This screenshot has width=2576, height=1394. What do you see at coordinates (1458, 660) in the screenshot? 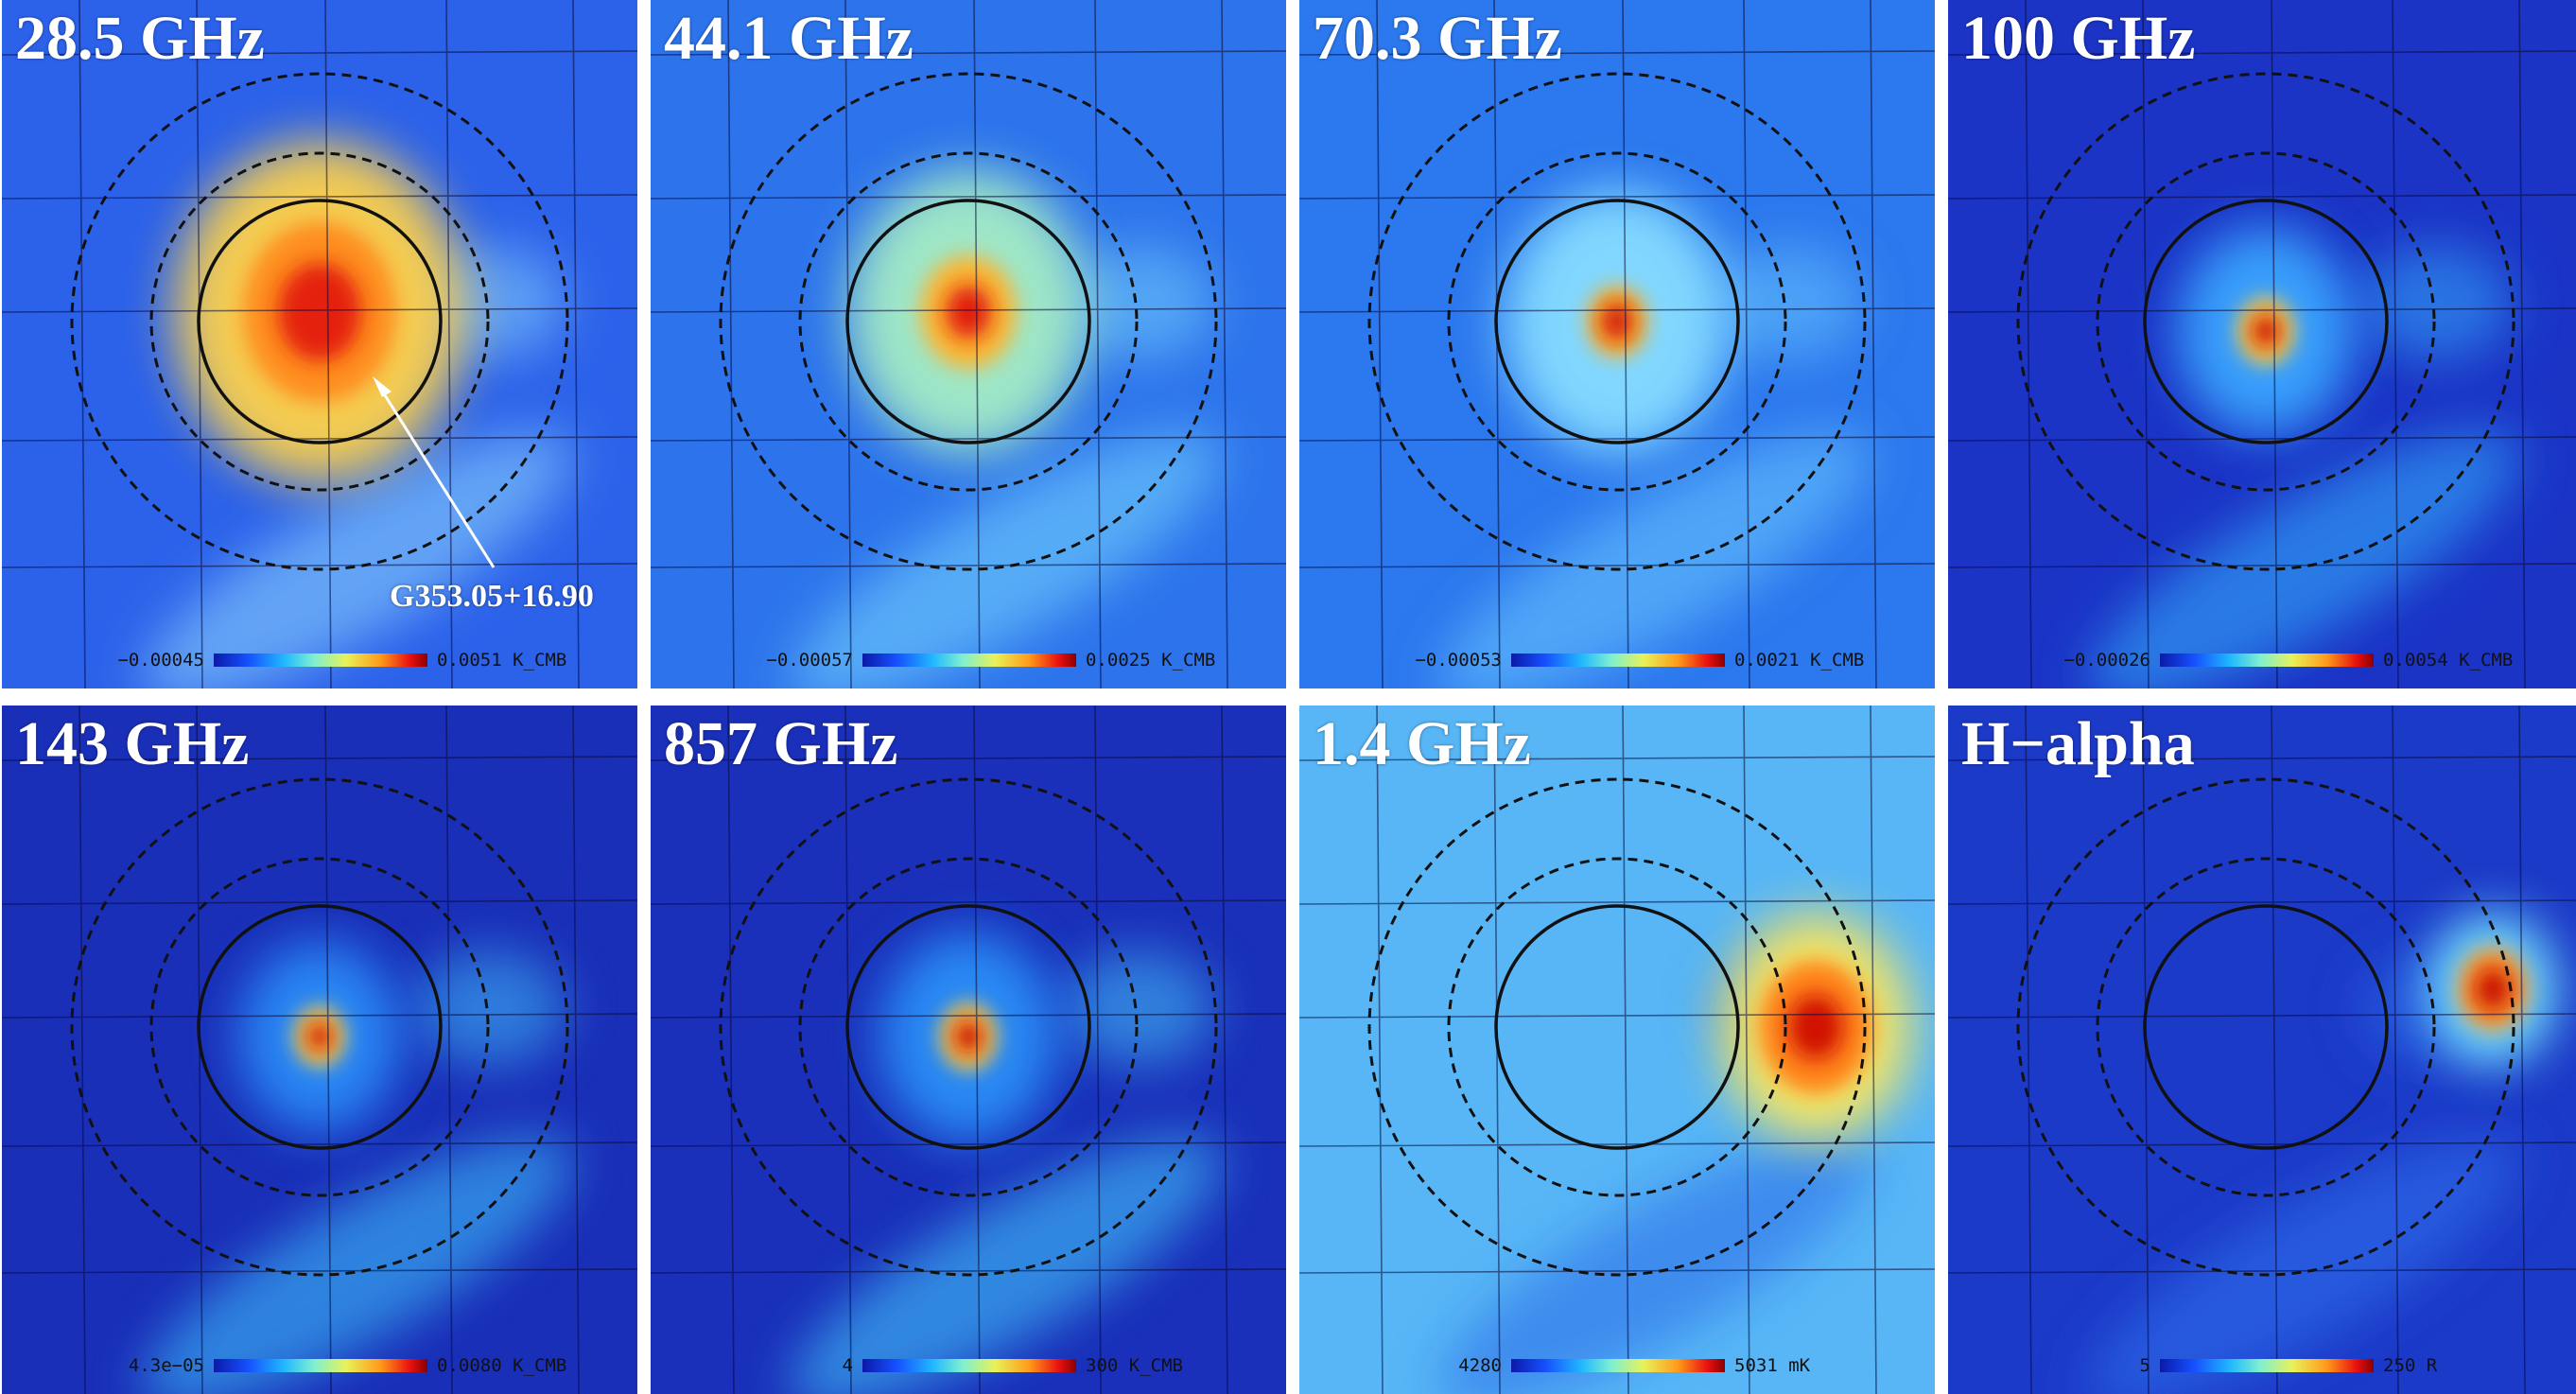
I see `colorbar-min-label: −0.00053` at bounding box center [1458, 660].